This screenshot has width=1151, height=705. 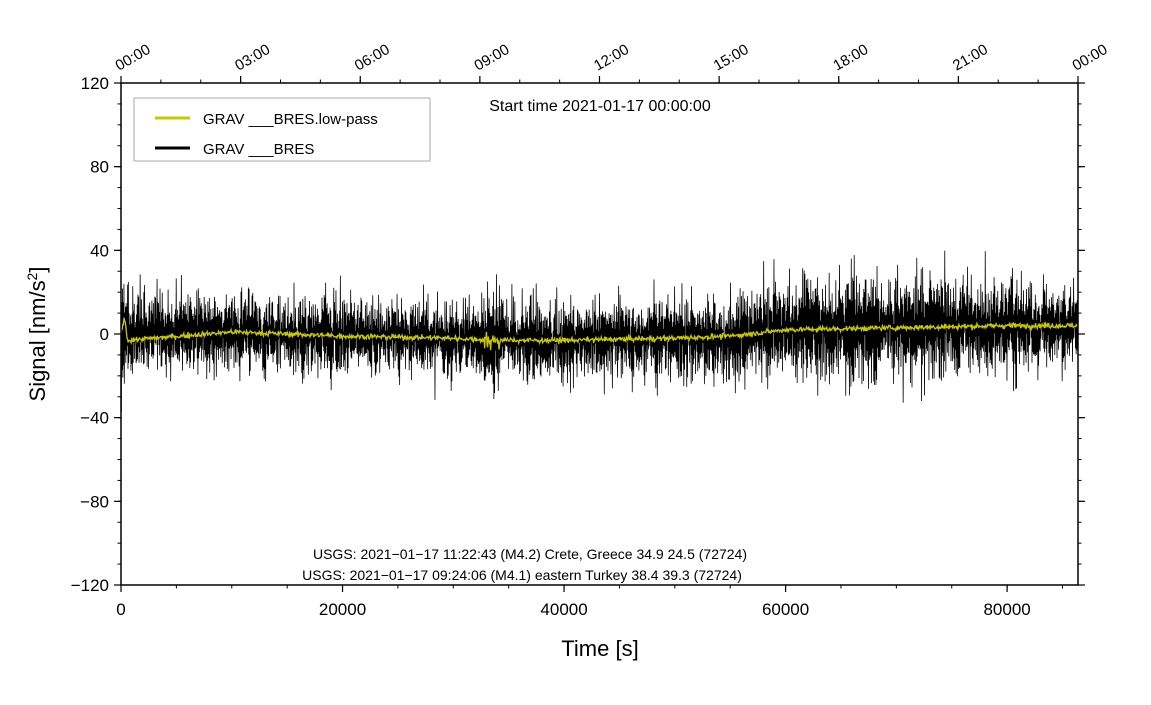 What do you see at coordinates (611, 57) in the screenshot?
I see `top-tick-label: 12:00` at bounding box center [611, 57].